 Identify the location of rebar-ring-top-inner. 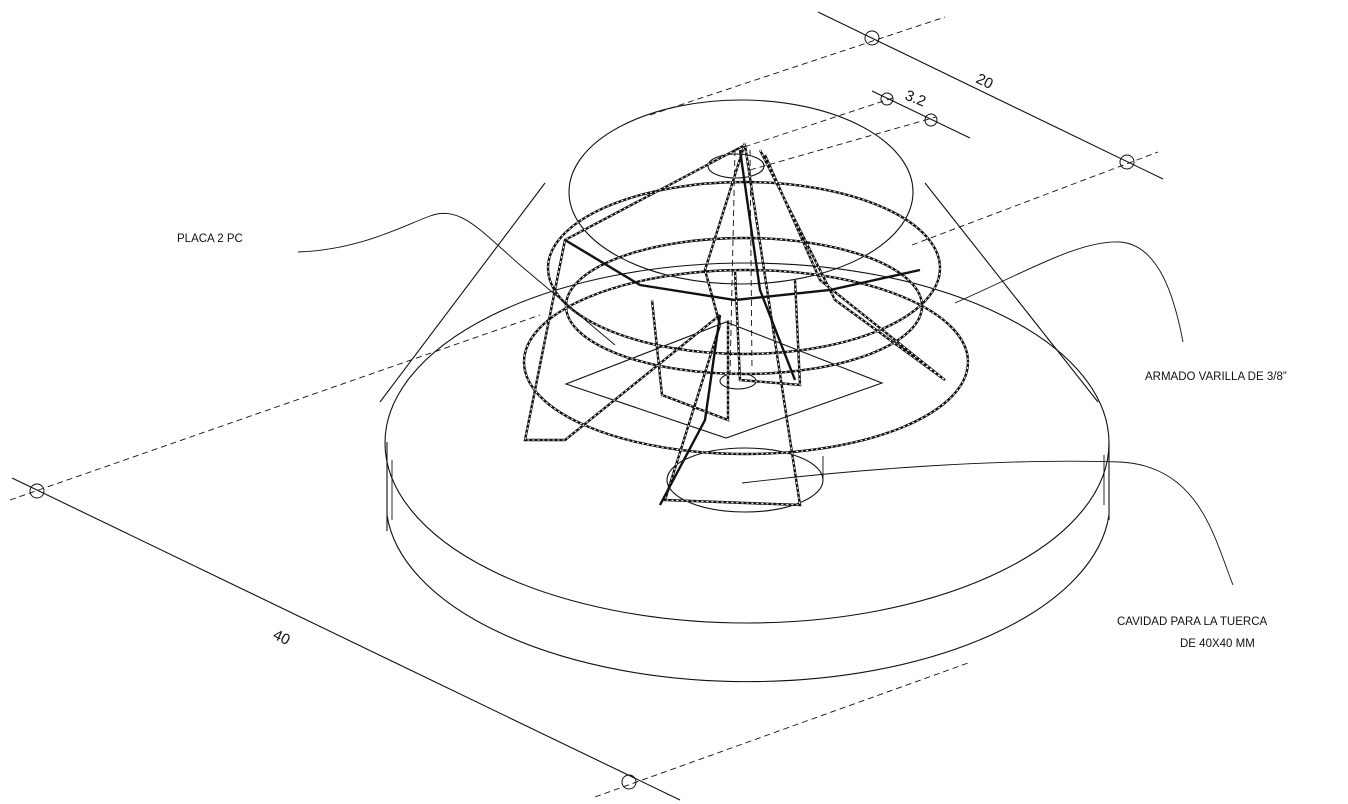
(744, 268).